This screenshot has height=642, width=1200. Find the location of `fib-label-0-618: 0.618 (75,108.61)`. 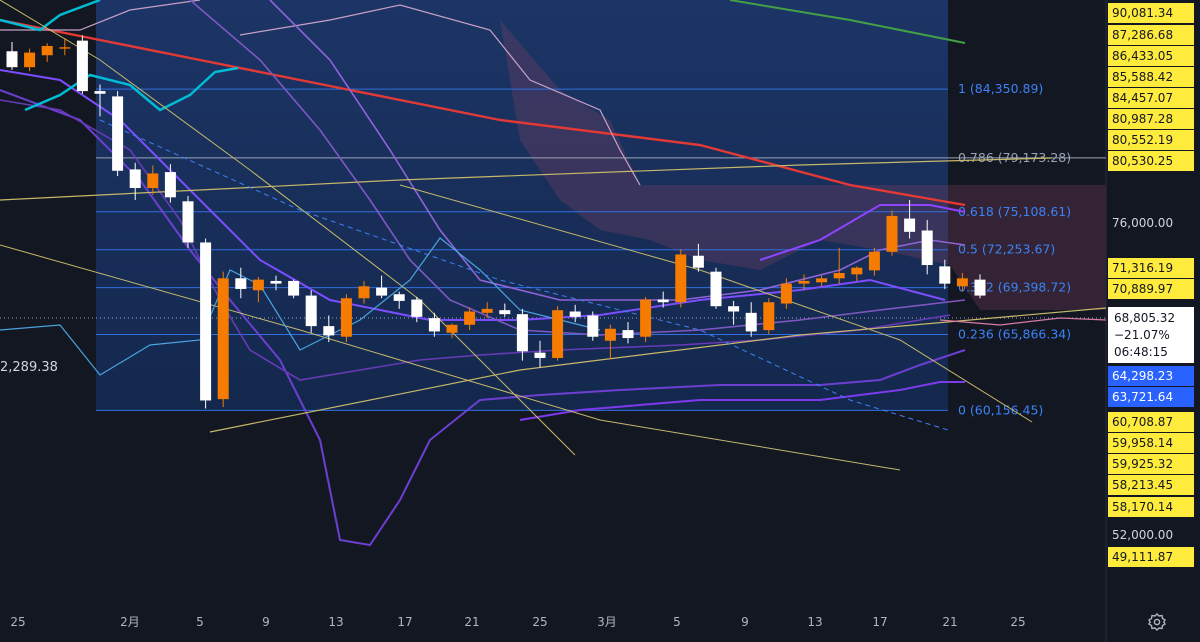

fib-label-0-618: 0.618 (75,108.61) is located at coordinates (1014, 211).